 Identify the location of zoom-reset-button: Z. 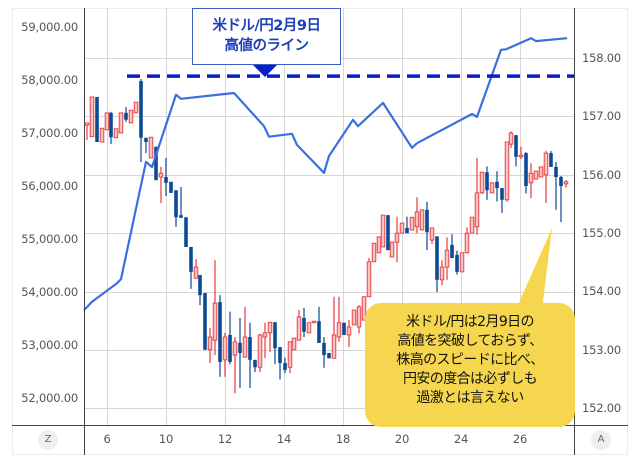
(48, 440).